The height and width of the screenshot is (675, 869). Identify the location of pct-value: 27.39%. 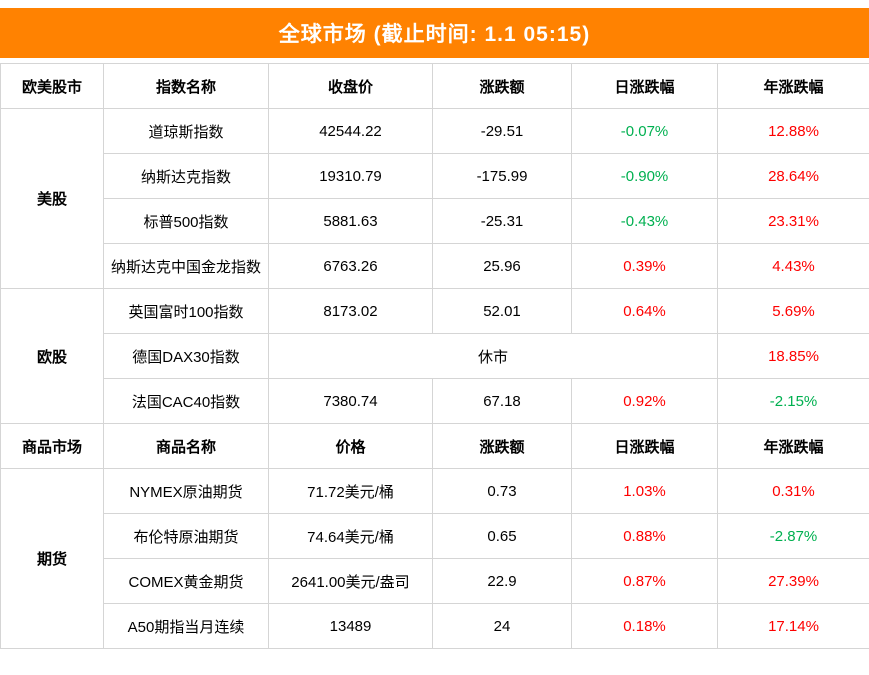
(793, 581).